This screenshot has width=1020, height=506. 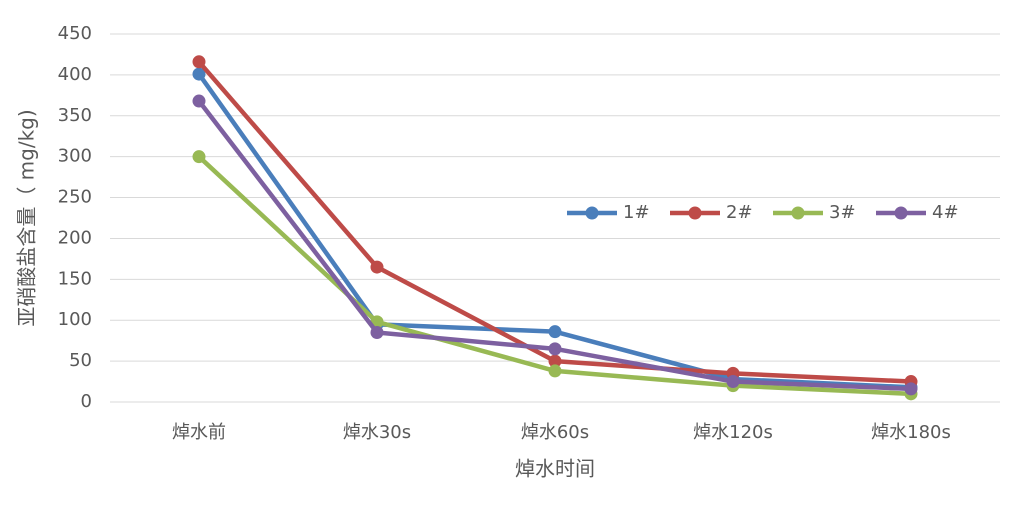 What do you see at coordinates (377, 432) in the screenshot?
I see `x-tick-label: 焯水30s` at bounding box center [377, 432].